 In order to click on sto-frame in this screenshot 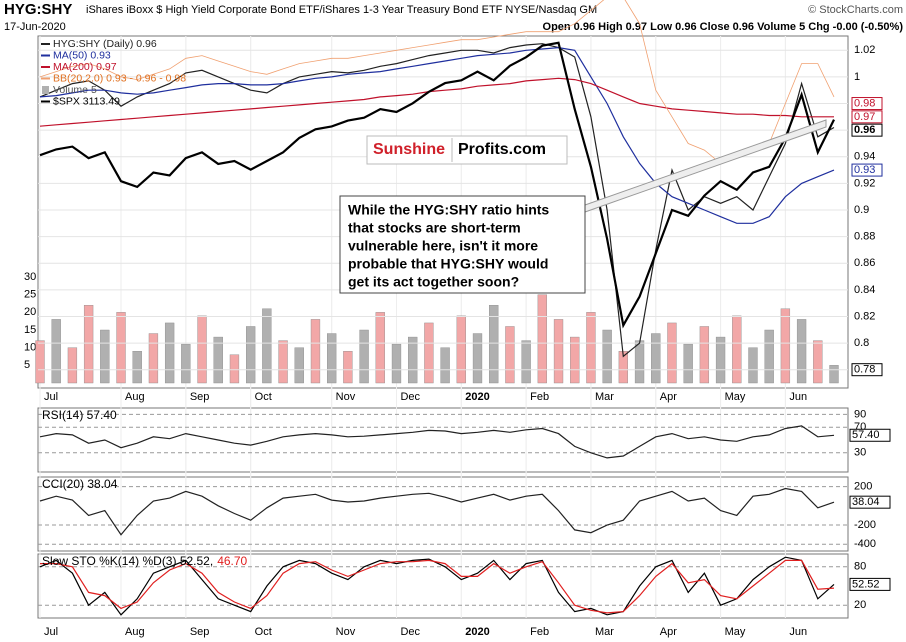, I will do `click(443, 586)`.